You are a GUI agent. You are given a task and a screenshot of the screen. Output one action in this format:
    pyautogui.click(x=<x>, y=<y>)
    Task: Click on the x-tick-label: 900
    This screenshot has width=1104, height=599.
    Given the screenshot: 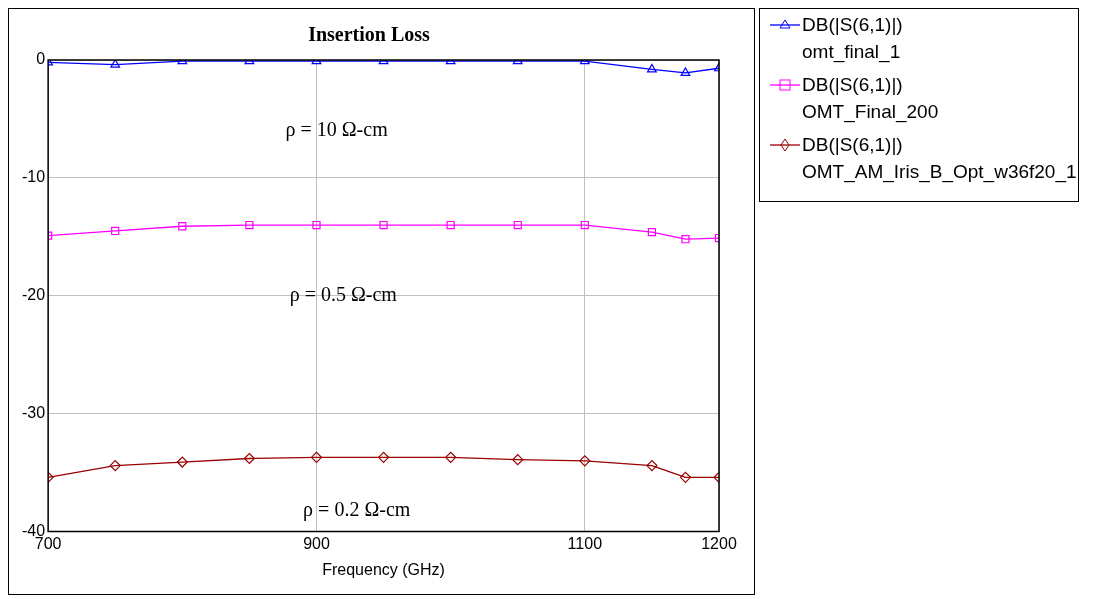 What is the action you would take?
    pyautogui.click(x=316, y=543)
    